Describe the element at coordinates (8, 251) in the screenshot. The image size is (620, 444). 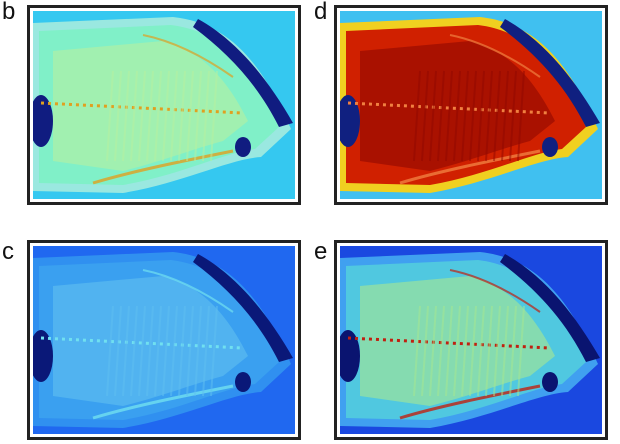
I see `panel-label: c` at that location.